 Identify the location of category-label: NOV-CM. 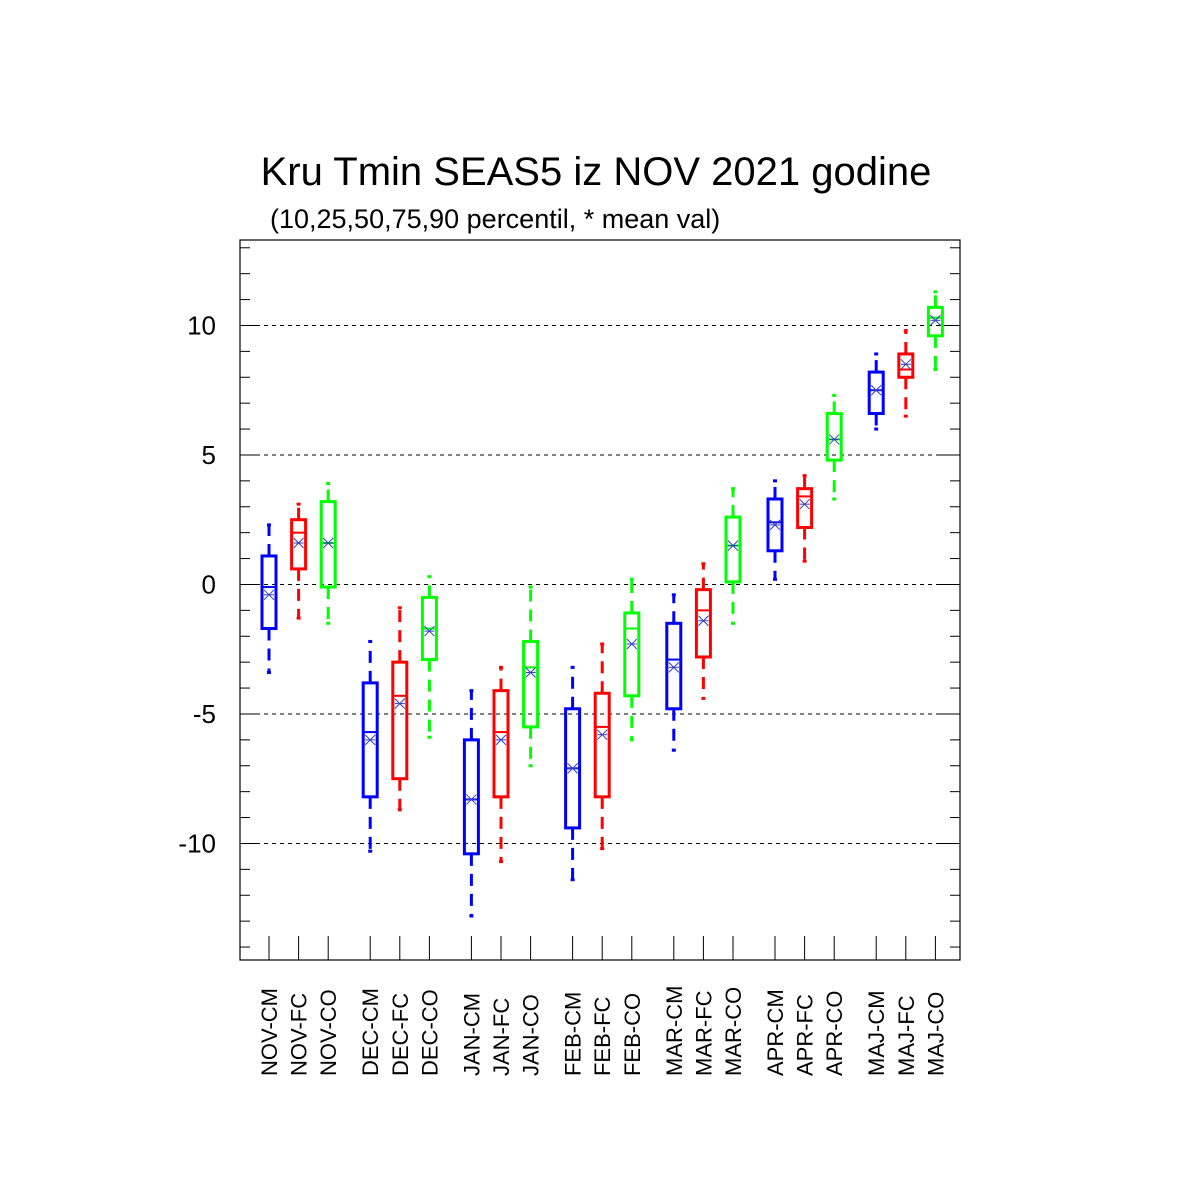
(269, 1032).